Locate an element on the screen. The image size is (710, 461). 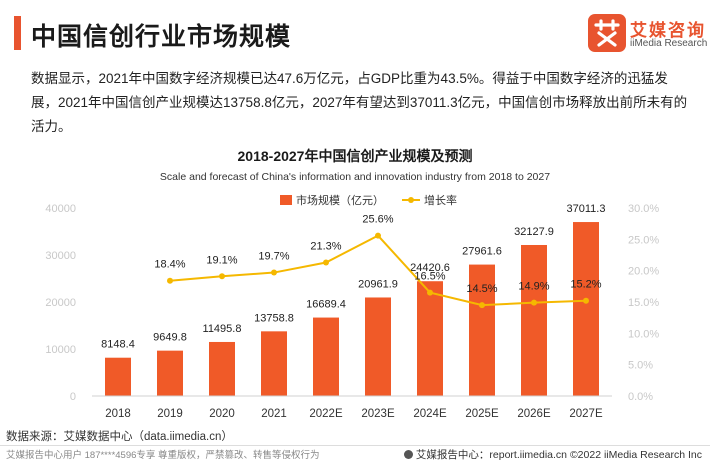
y-right-tick-label: 25.0% is located at coordinates (643, 240).